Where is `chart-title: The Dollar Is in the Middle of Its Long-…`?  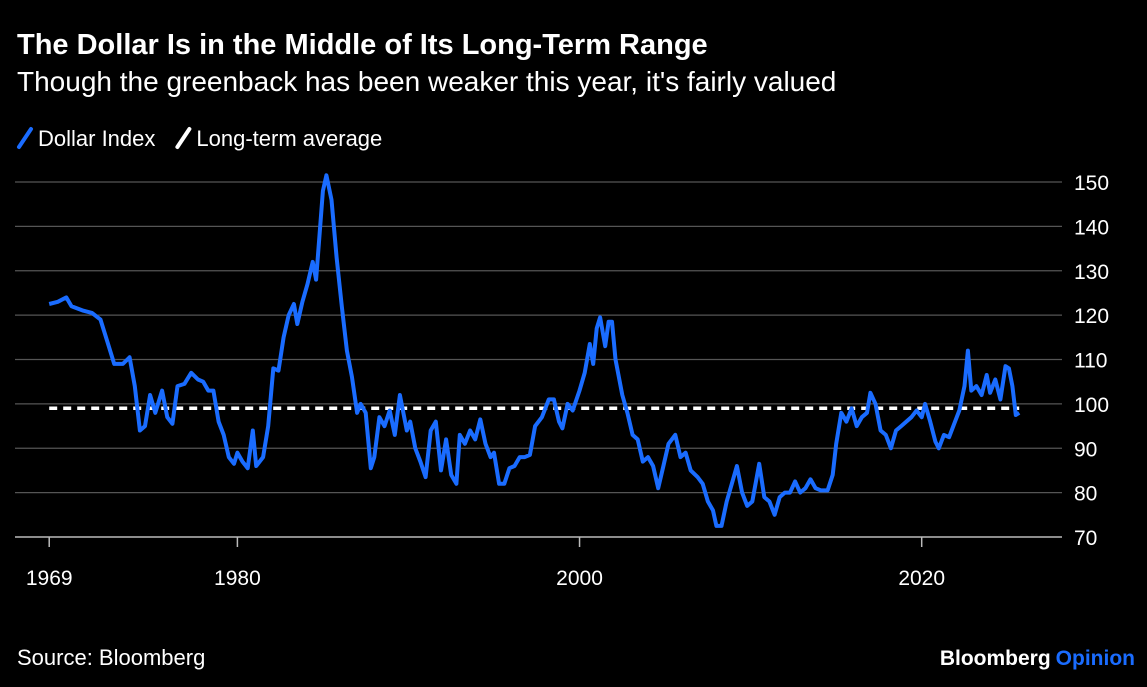 chart-title: The Dollar Is in the Middle of Its Long-… is located at coordinates (362, 45).